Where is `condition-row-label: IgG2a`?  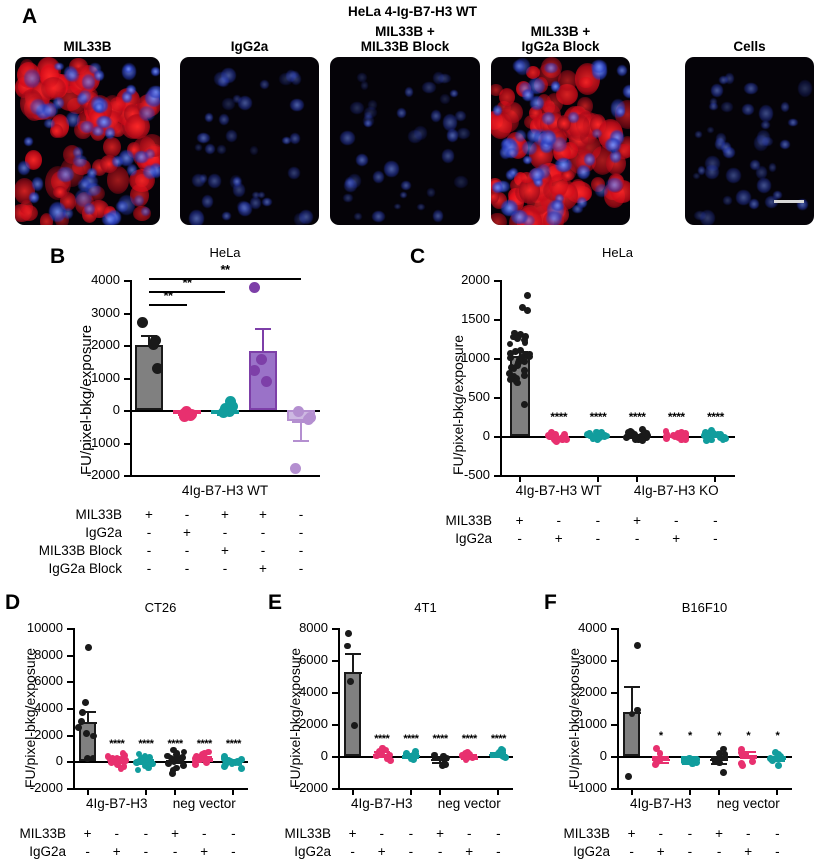 condition-row-label: IgG2a is located at coordinates (591, 851).